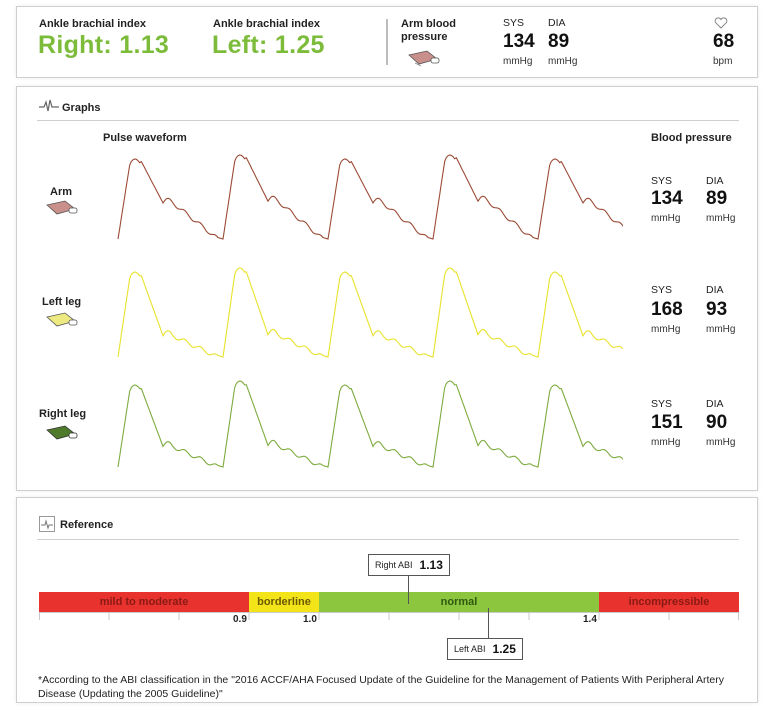  Describe the element at coordinates (310, 619) in the screenshot. I see `tick-1-0: 1.0` at that location.